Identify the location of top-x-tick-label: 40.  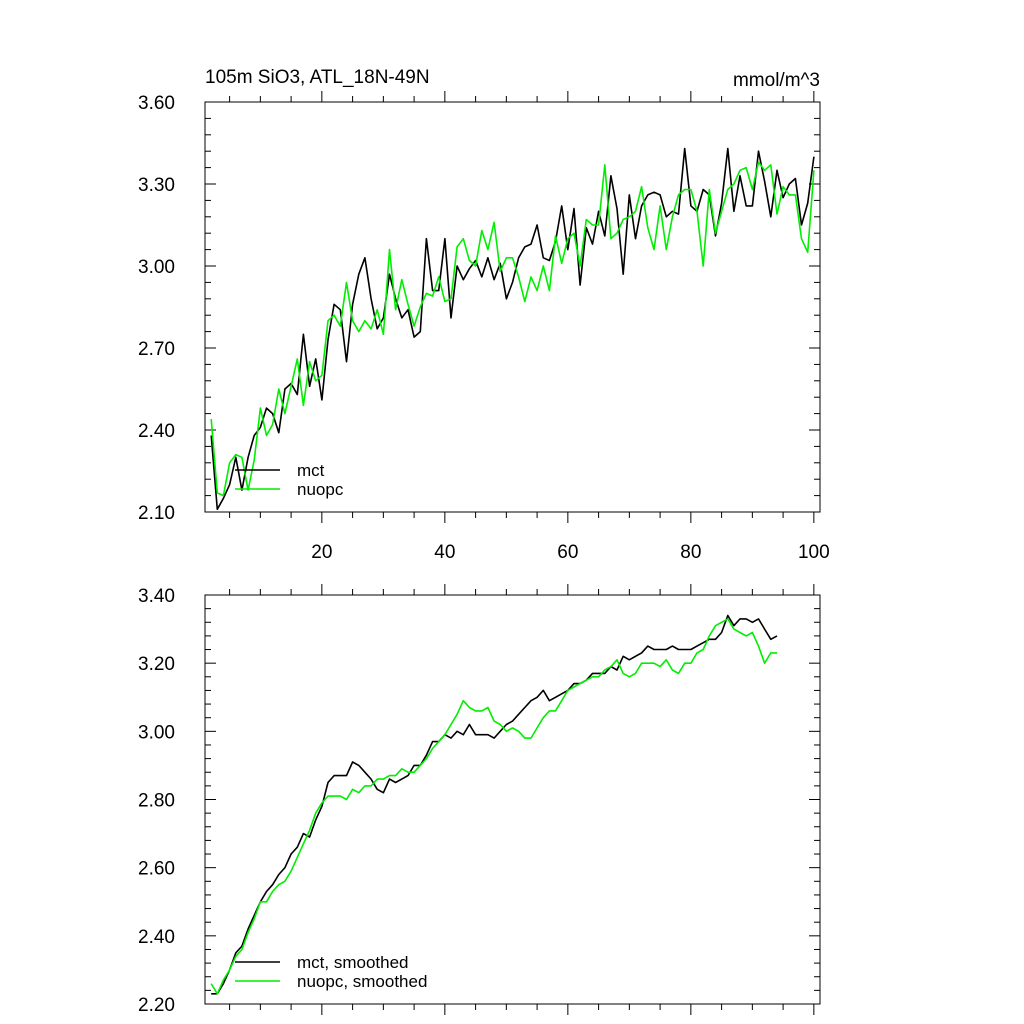
(444, 552).